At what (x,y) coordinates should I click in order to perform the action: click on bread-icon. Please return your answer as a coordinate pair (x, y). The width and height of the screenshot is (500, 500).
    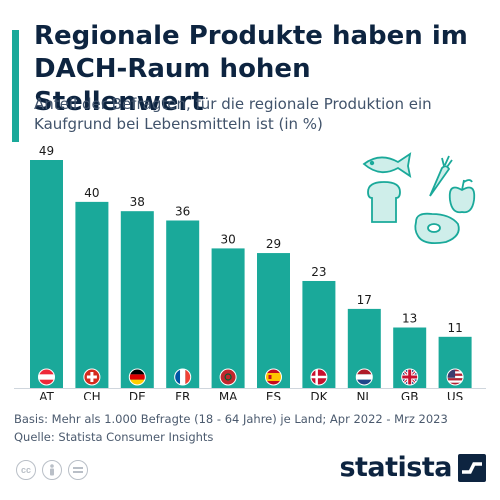
    Looking at the image, I should click on (384, 202).